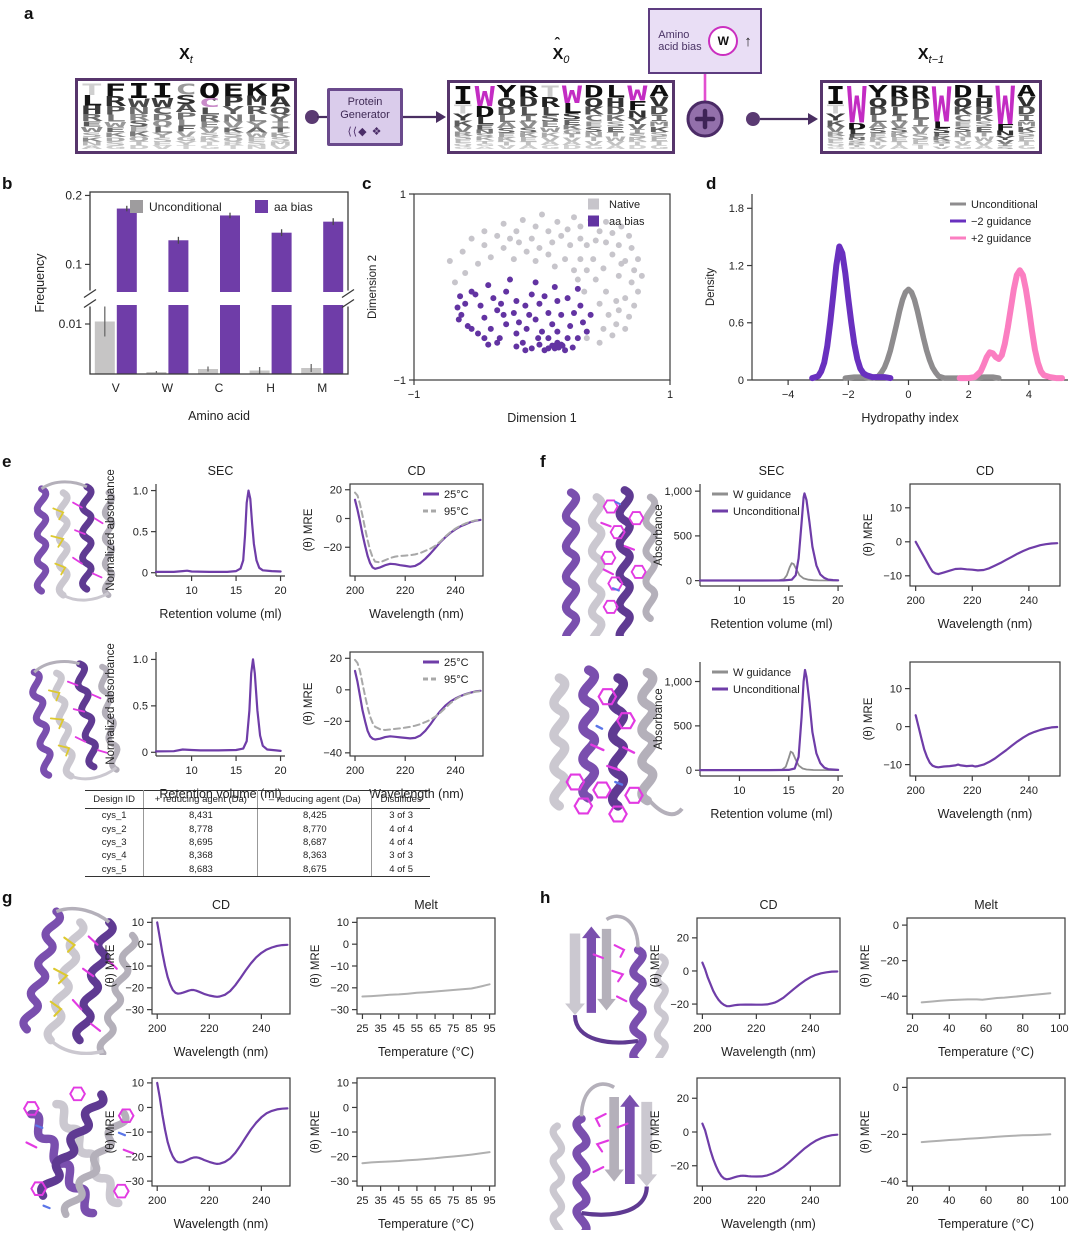  Describe the element at coordinates (186, 116) in the screenshot. I see `svg-text: P` at that location.